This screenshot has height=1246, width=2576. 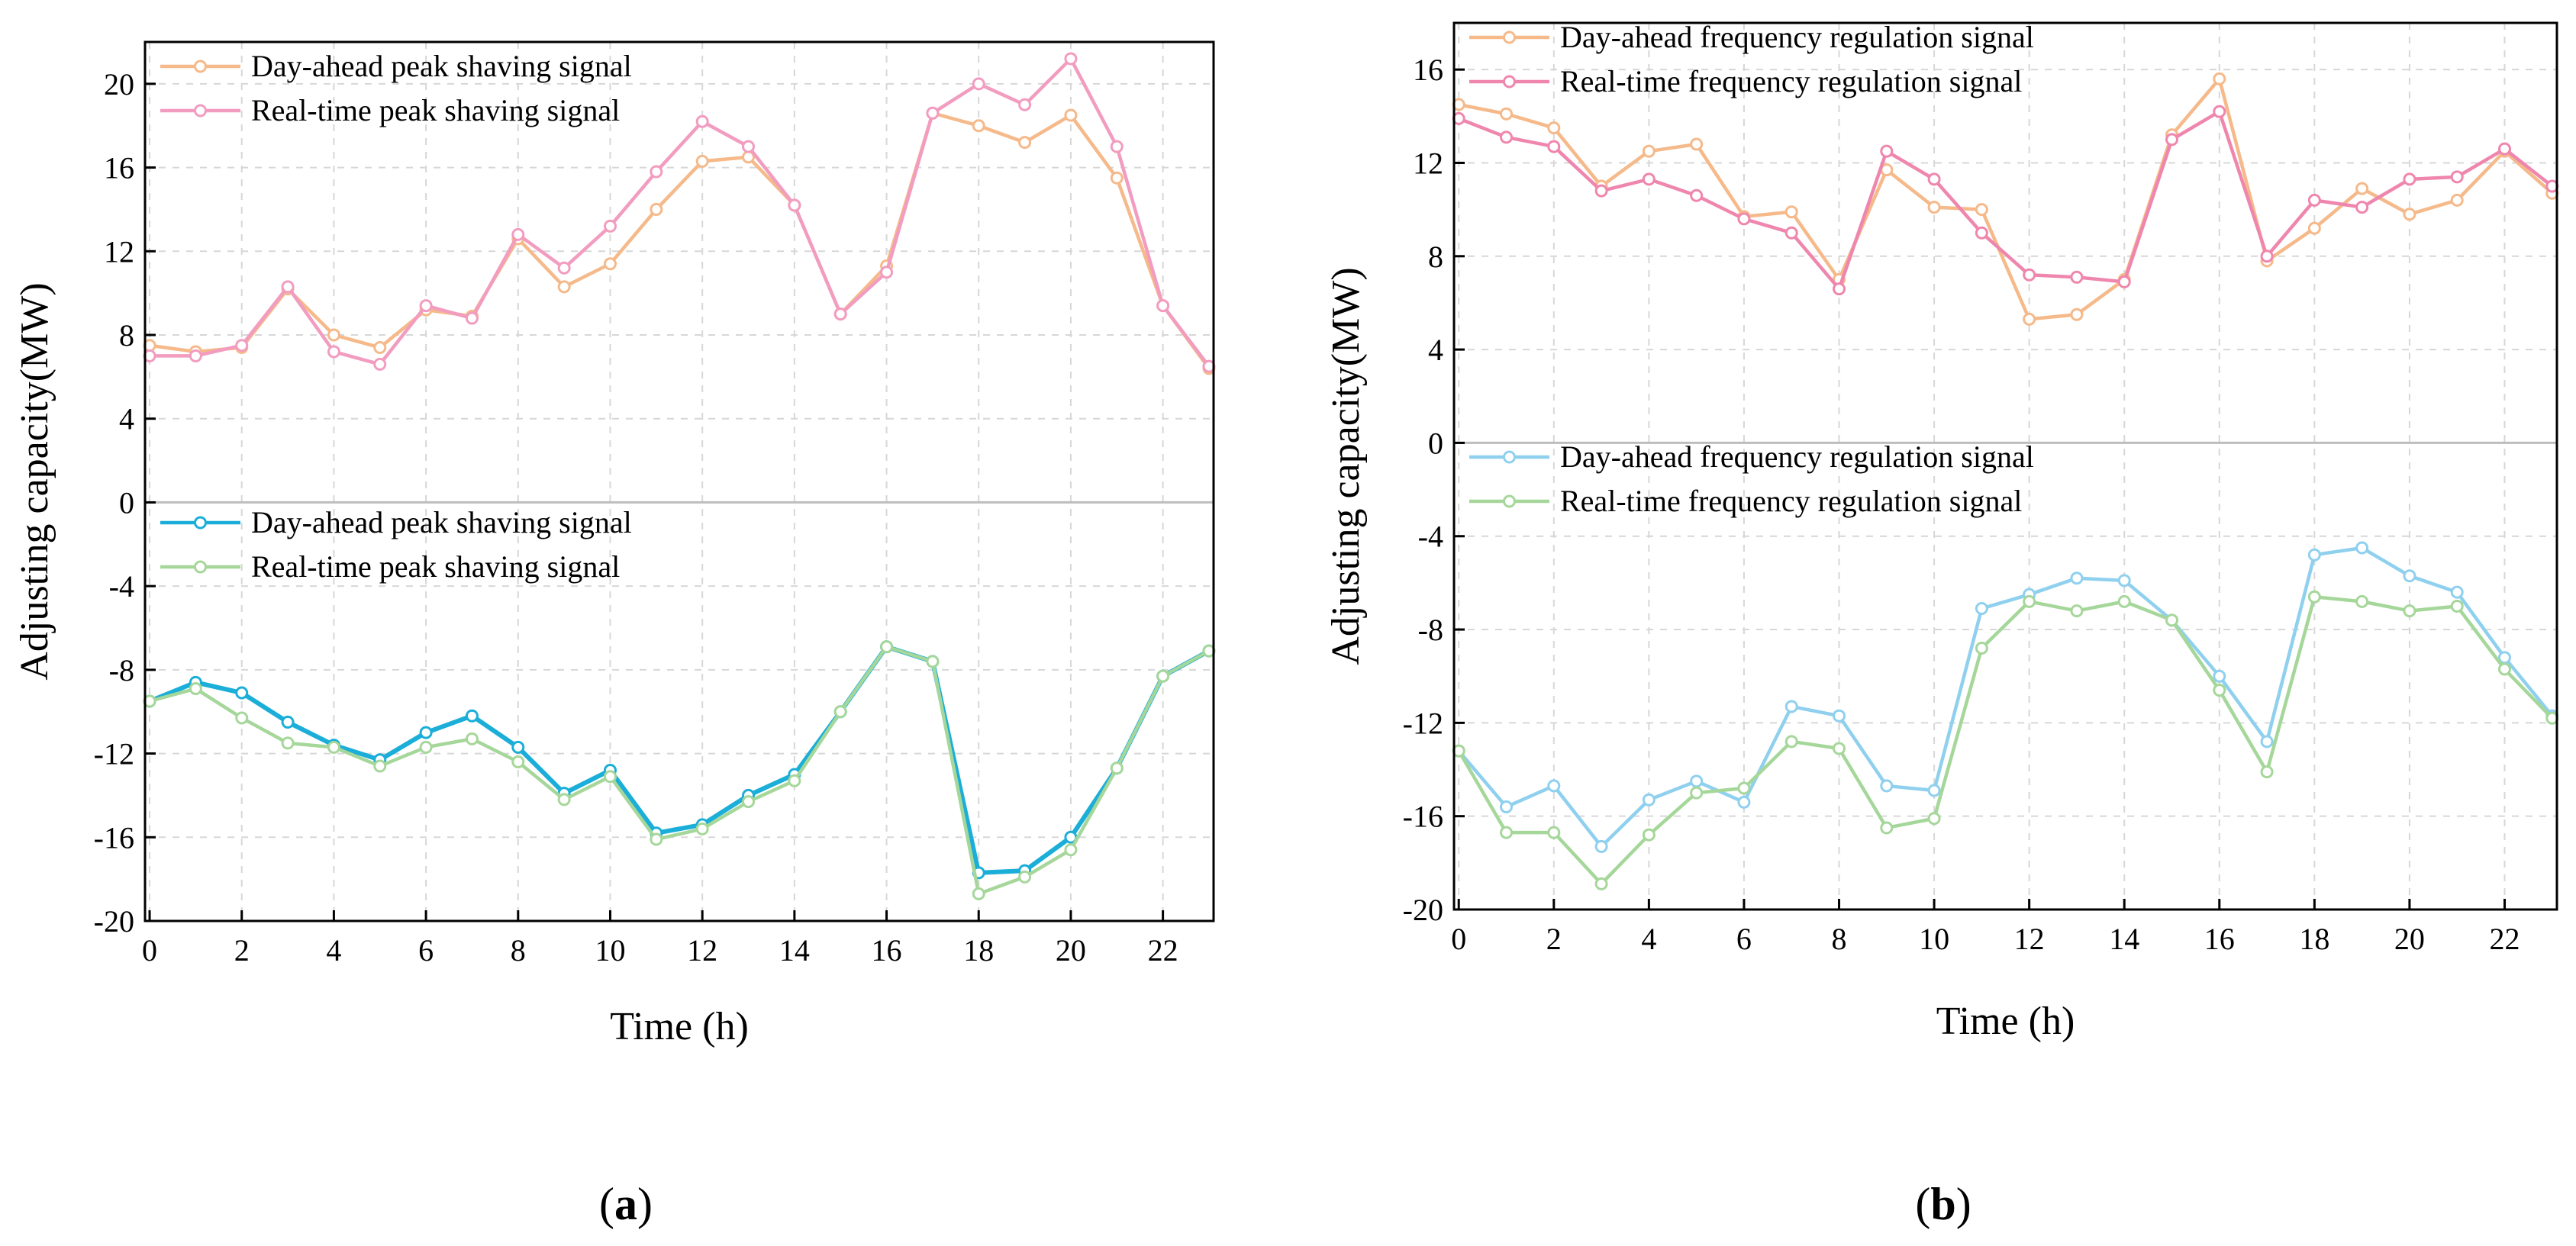 What do you see at coordinates (2409, 939) in the screenshot?
I see `x-tick-label: 20` at bounding box center [2409, 939].